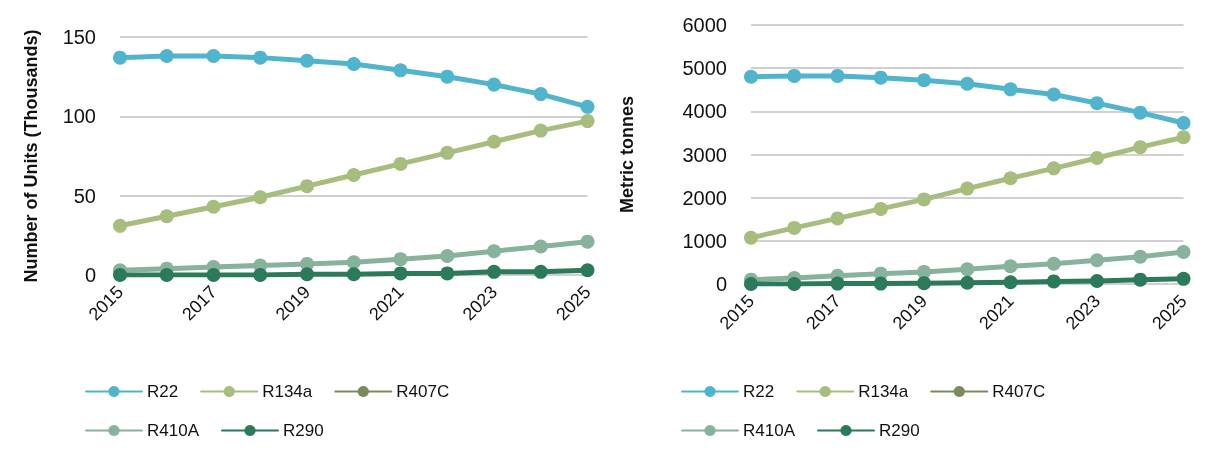  Describe the element at coordinates (79, 116) in the screenshot. I see `y-tick-label: 100` at that location.